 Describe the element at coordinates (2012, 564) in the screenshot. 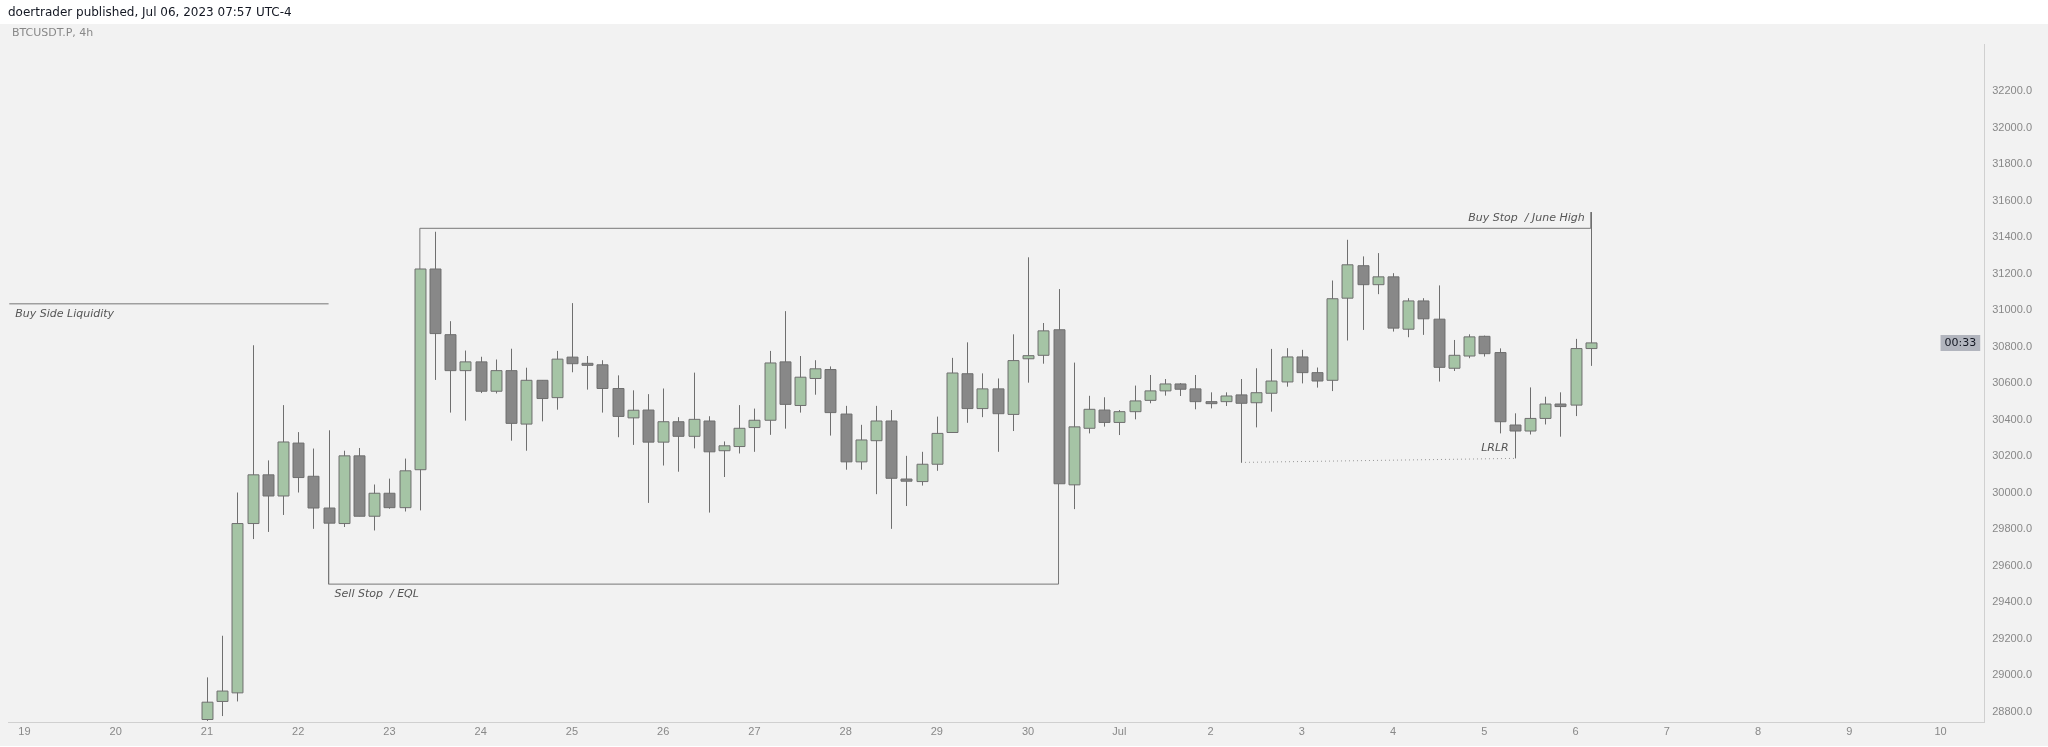

I see `y-tick-label: 29600.0` at that location.